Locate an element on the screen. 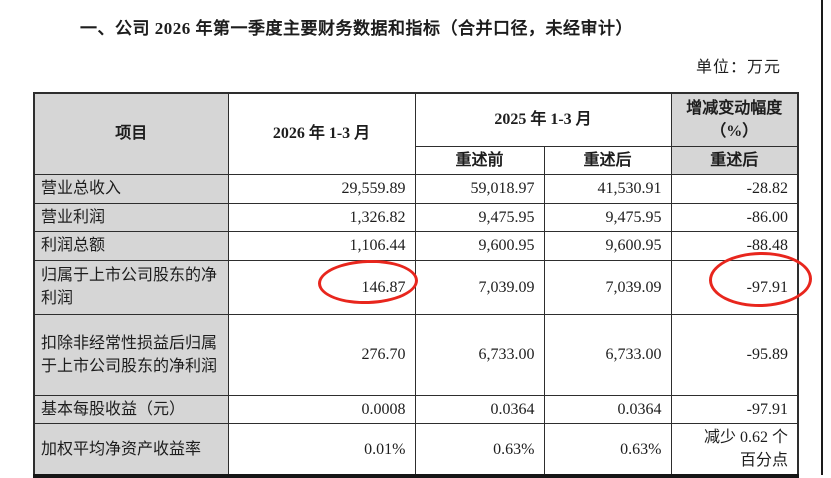 This screenshot has width=831, height=478. cell-value: 0.01% is located at coordinates (321, 450).